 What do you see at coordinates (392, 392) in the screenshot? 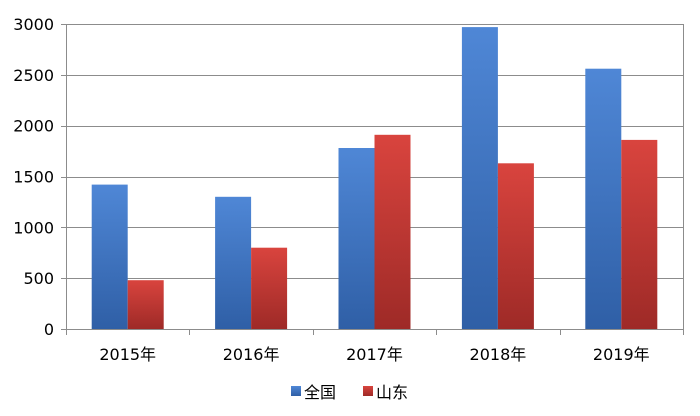
I see `legend-label-山东: 山东` at bounding box center [392, 392].